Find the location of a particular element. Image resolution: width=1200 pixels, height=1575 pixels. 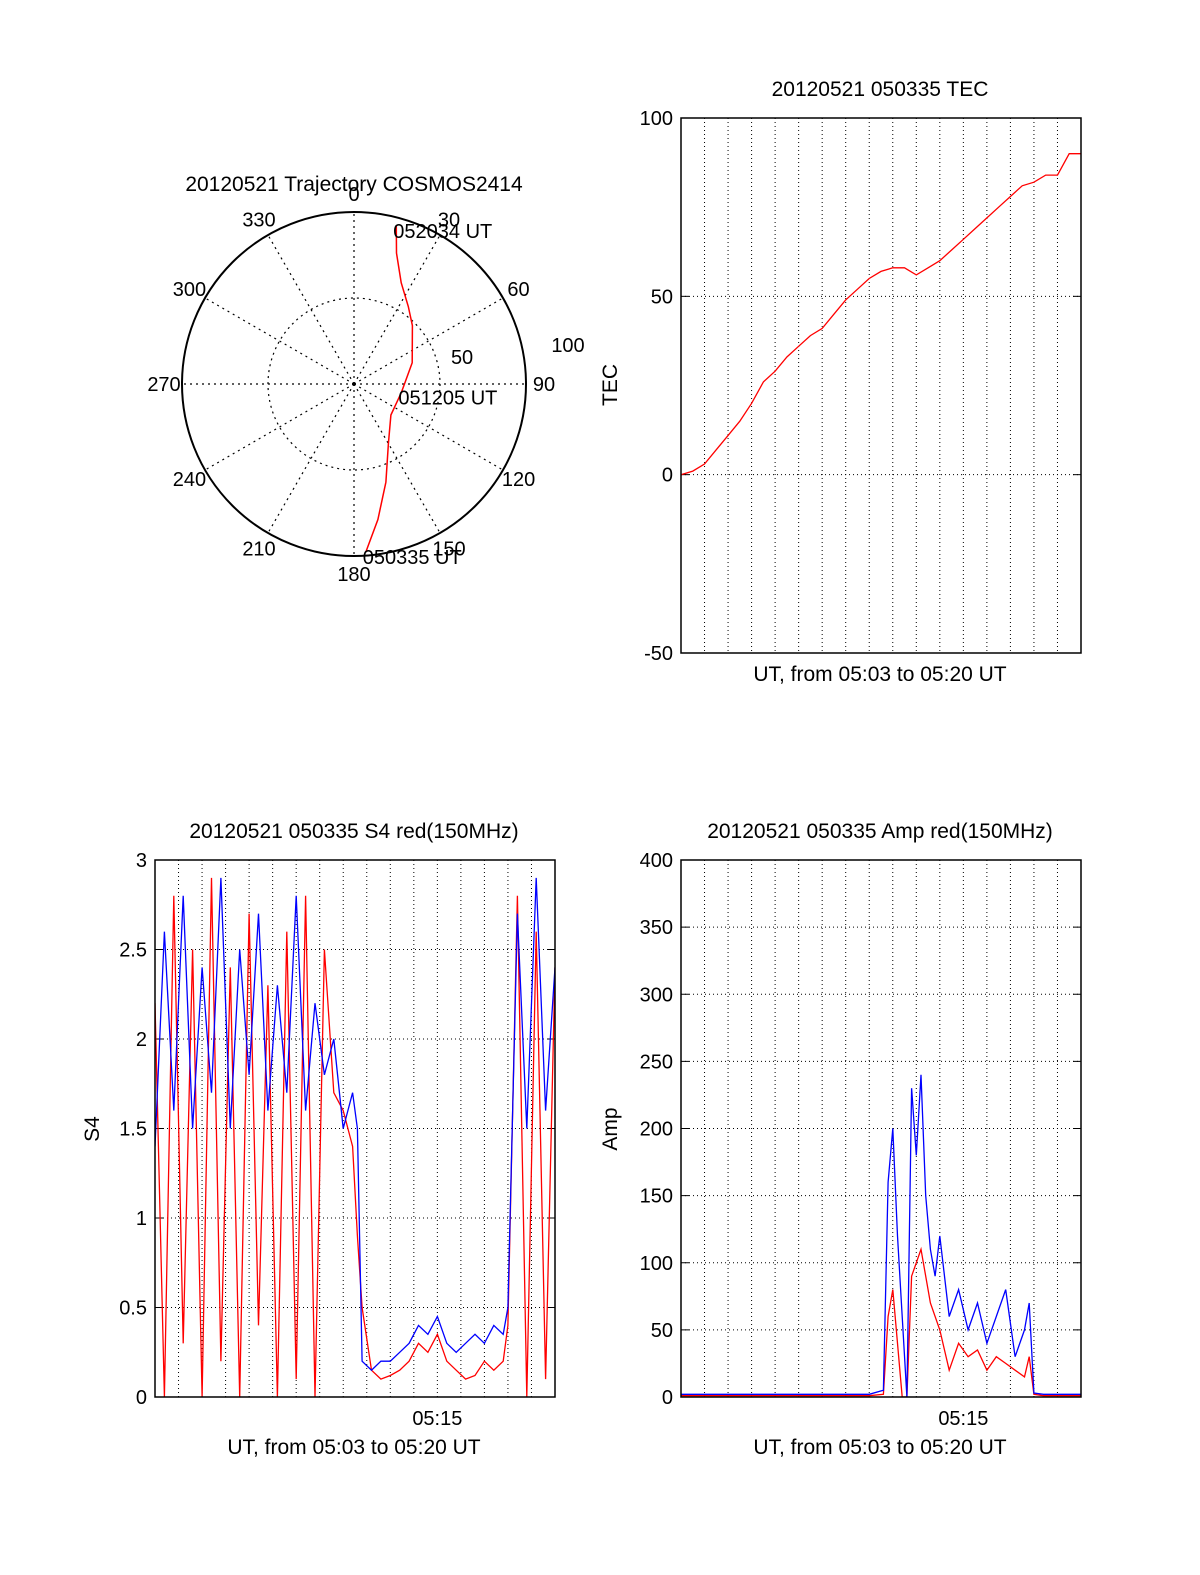

polar-angle-label: 150 is located at coordinates (448, 550).